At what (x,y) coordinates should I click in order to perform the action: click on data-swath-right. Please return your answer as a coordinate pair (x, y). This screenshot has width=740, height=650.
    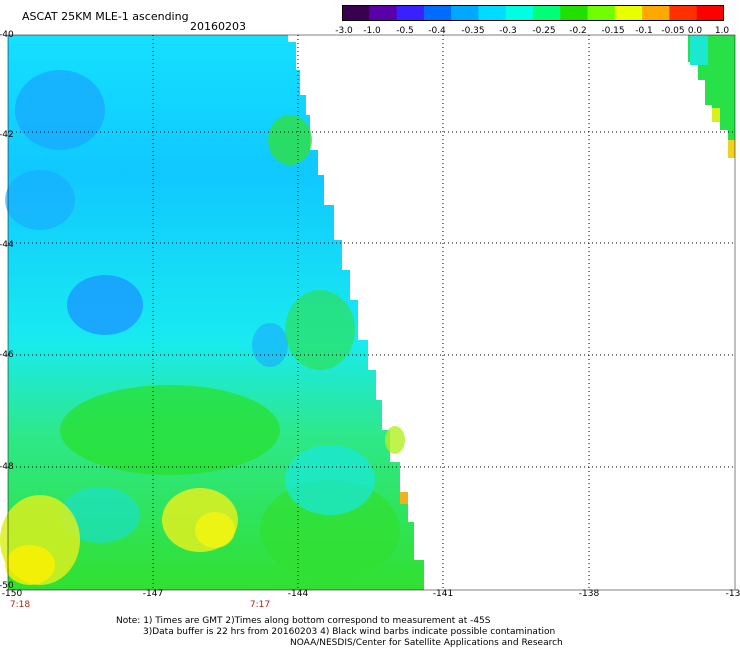
    Looking at the image, I should click on (711, 96).